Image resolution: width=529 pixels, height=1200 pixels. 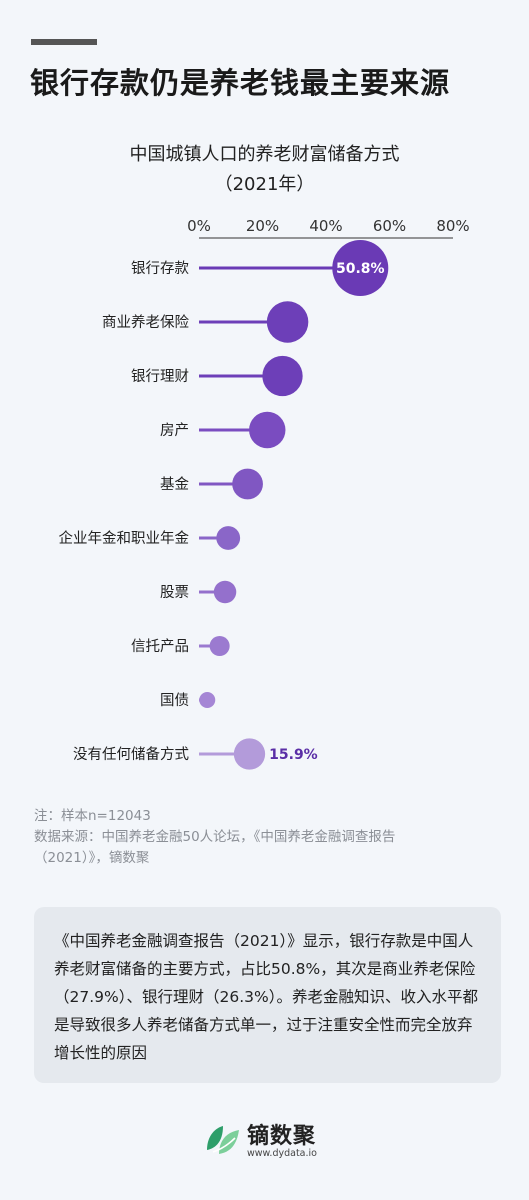 I want to click on category-label: 房产, so click(x=174, y=430).